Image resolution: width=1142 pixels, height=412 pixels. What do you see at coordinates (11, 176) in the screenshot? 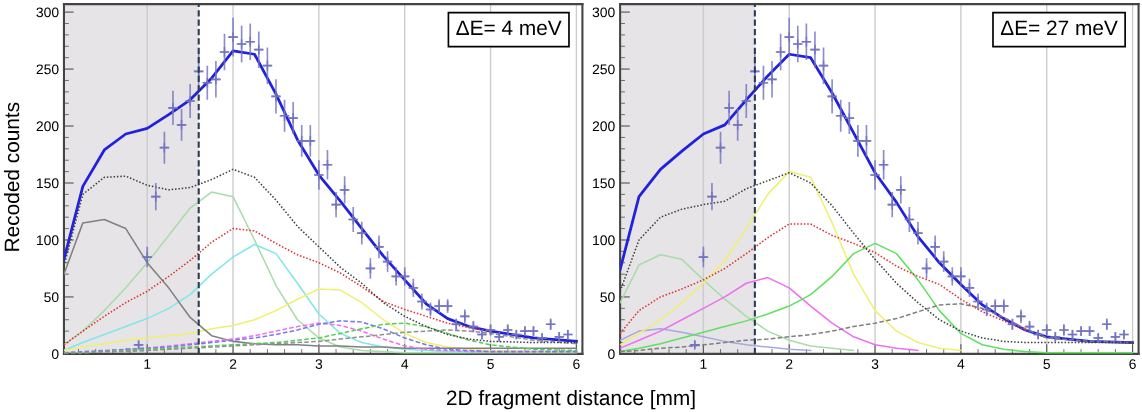
I see `y-axis-title: Recoded counts` at bounding box center [11, 176].